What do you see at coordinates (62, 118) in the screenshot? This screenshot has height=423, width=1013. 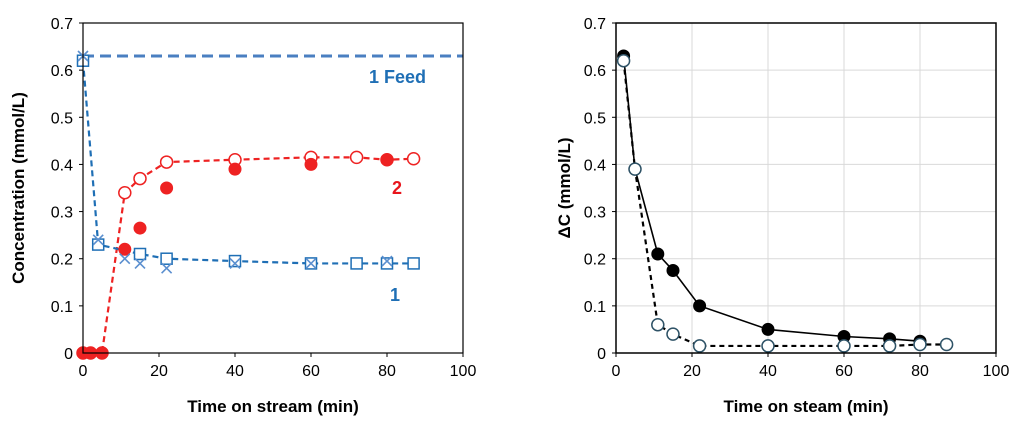 I see `left-y-tick-label: 0.5` at bounding box center [62, 118].